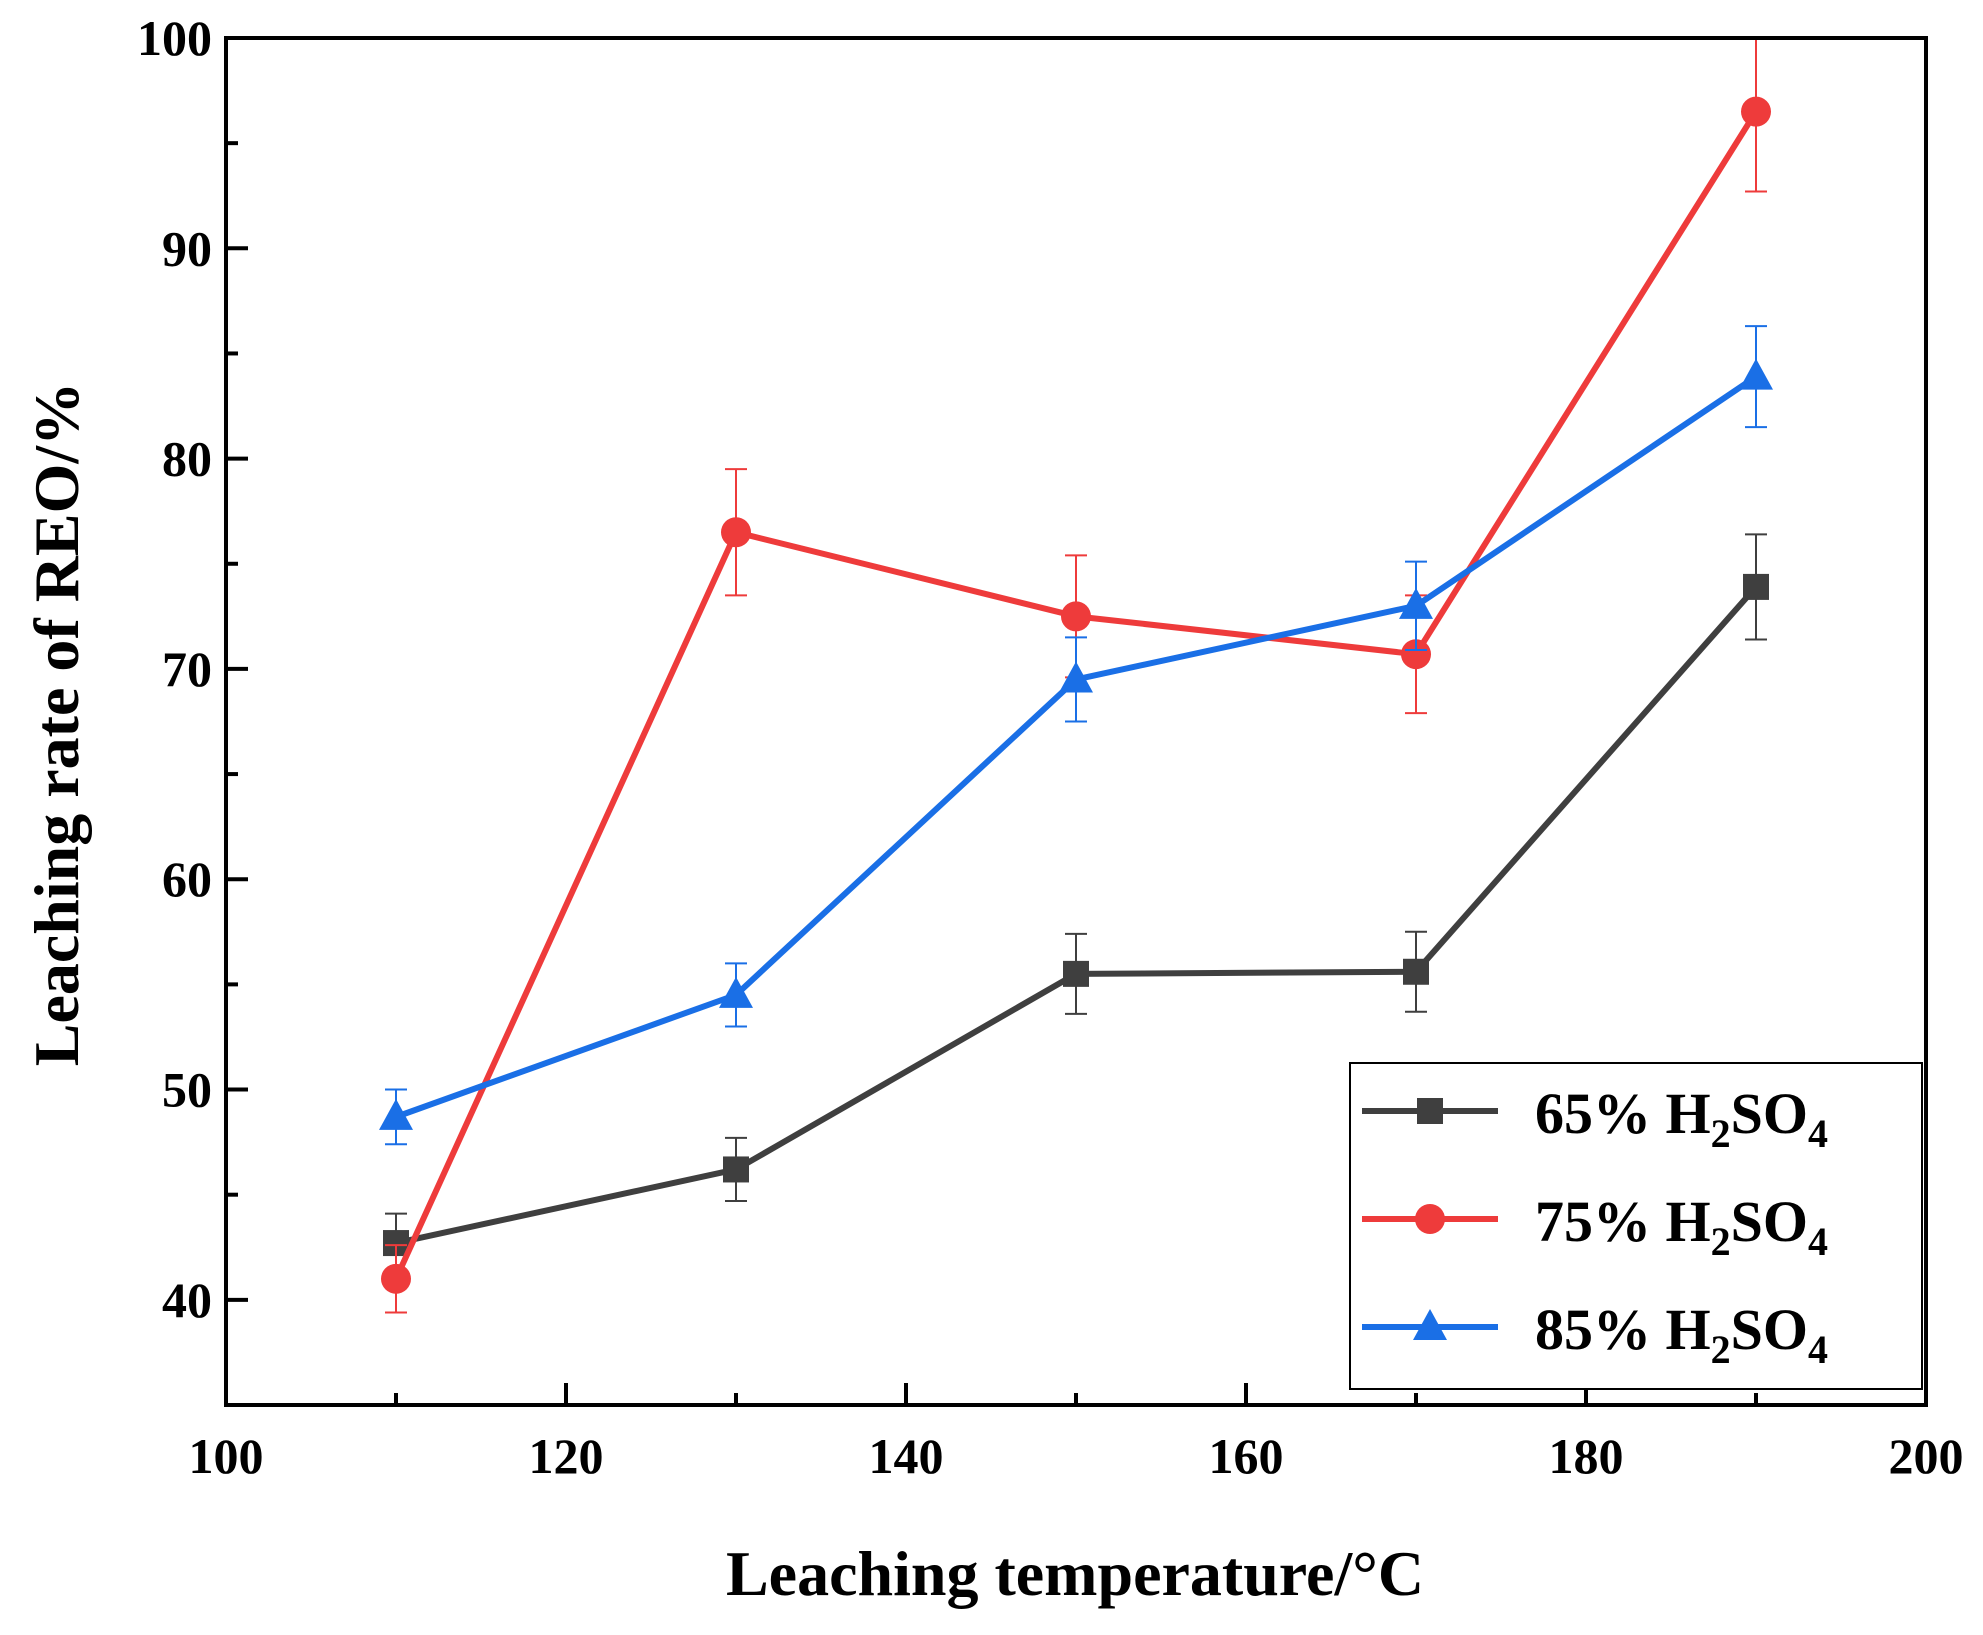 This screenshot has height=1635, width=1983. What do you see at coordinates (187, 669) in the screenshot?
I see `y-tick-label: 70` at bounding box center [187, 669].